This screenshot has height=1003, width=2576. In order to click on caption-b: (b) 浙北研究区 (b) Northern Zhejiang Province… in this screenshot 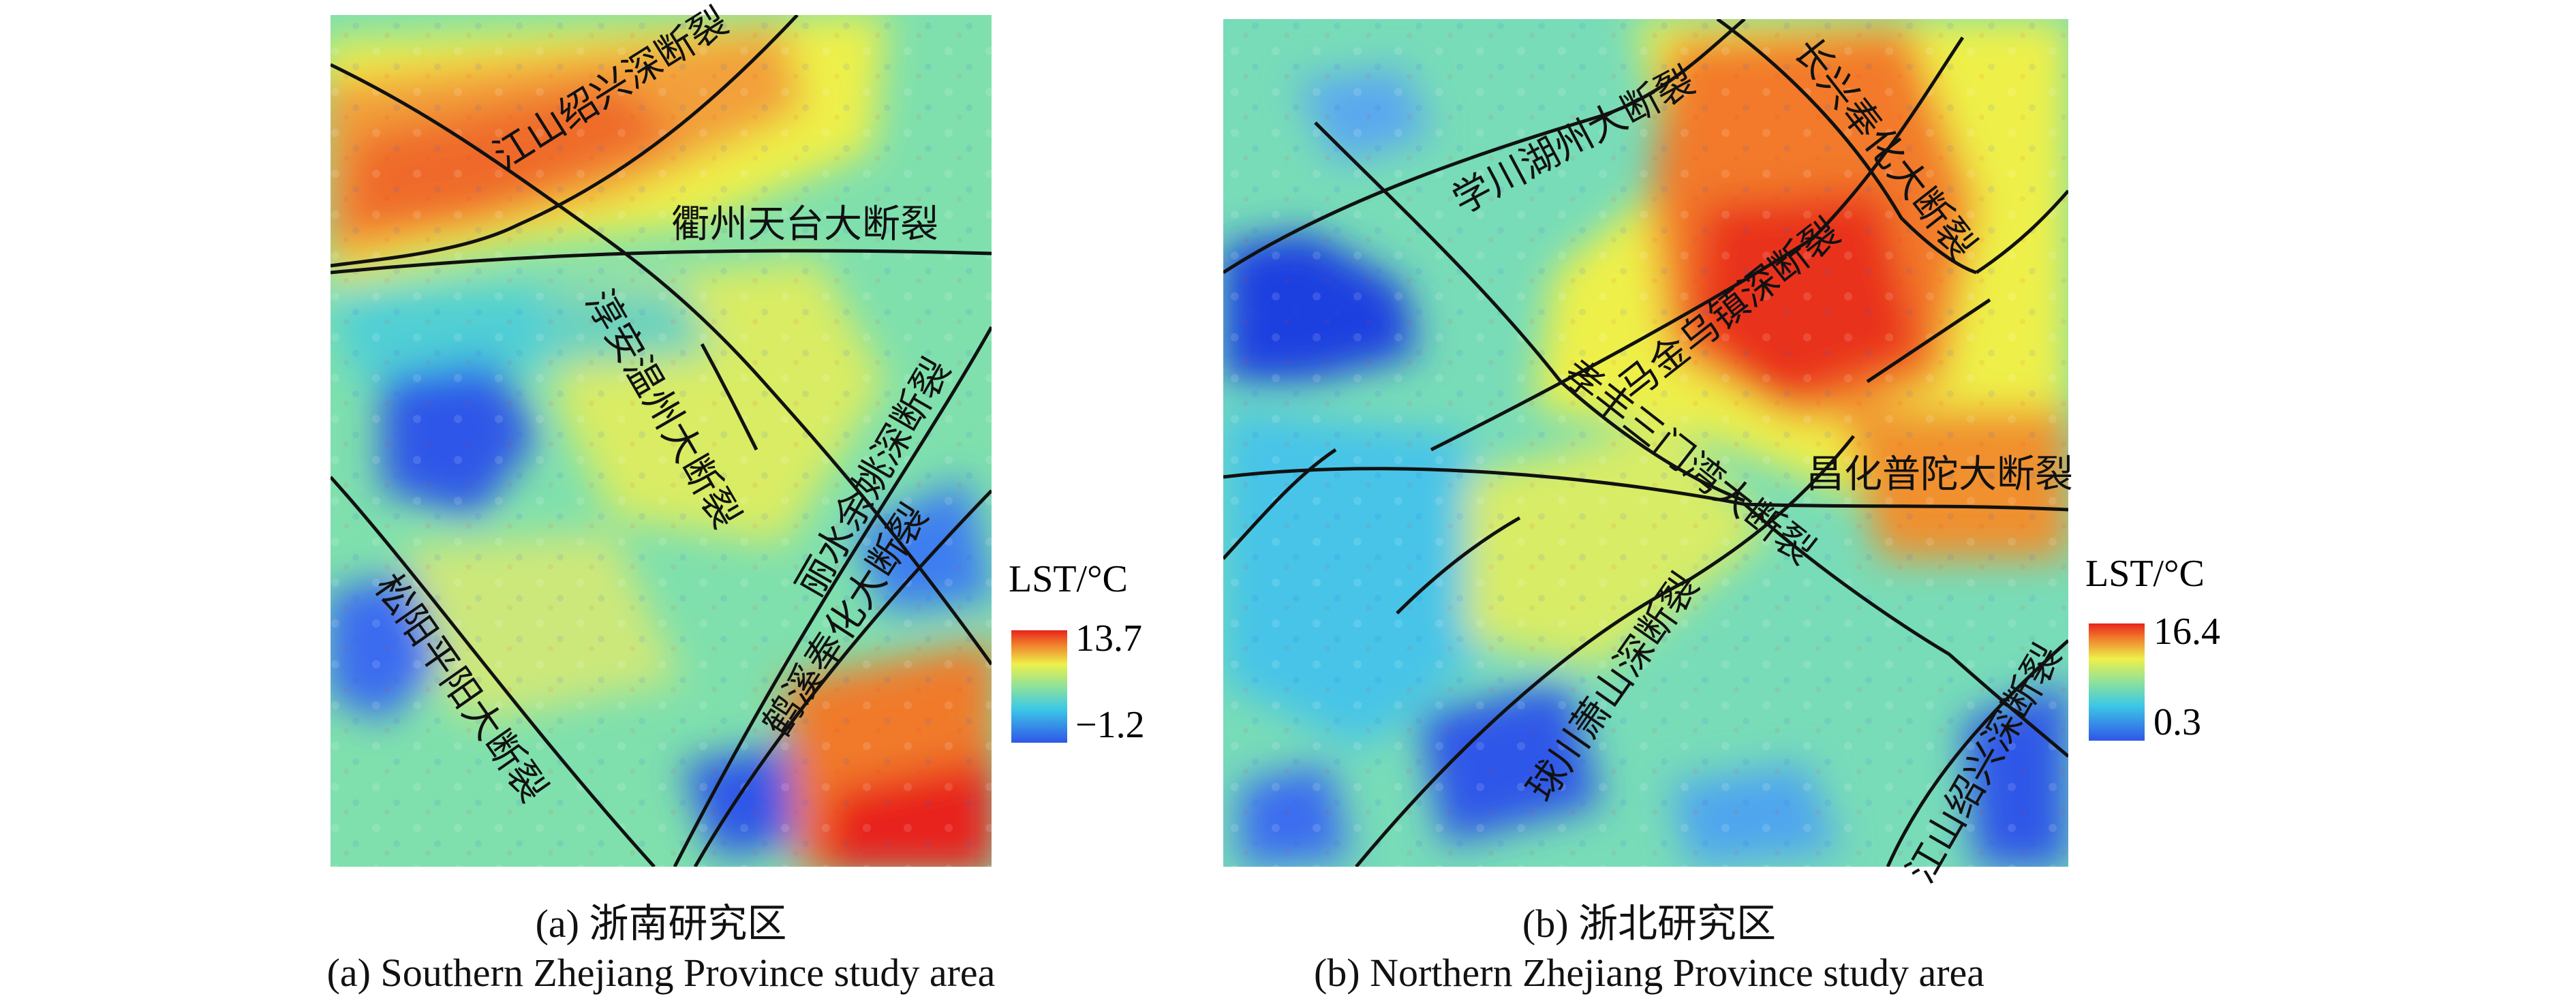, I will do `click(1649, 949)`.